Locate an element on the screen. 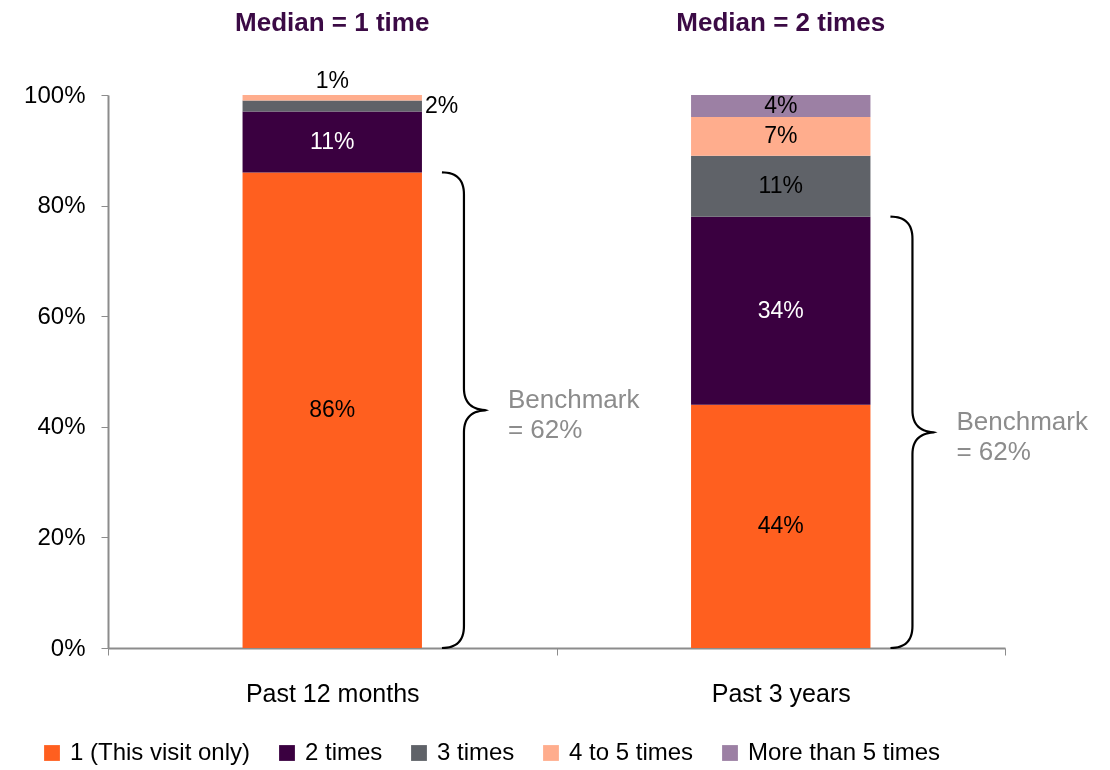  legend-label: 4 to 5 times is located at coordinates (631, 751).